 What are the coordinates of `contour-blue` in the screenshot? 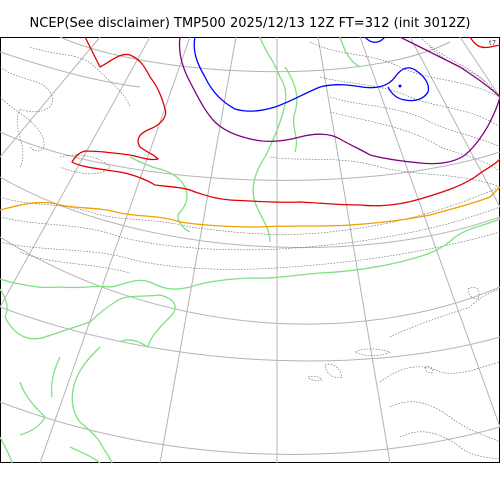 It's located at (311, 74).